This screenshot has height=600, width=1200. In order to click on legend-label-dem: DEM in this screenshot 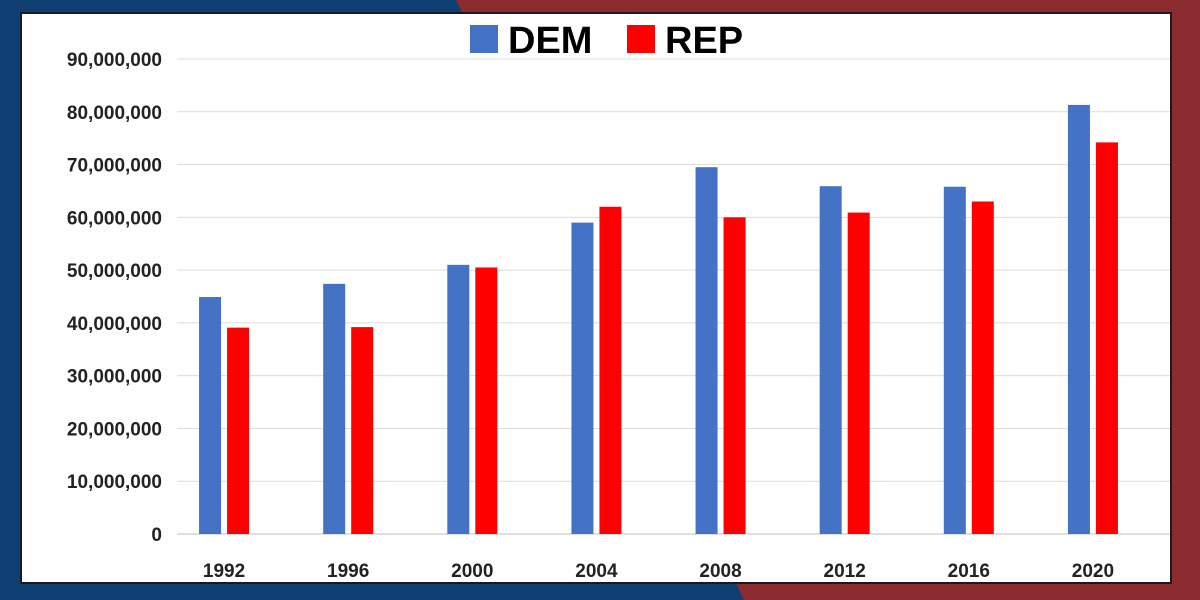, I will do `click(550, 41)`.